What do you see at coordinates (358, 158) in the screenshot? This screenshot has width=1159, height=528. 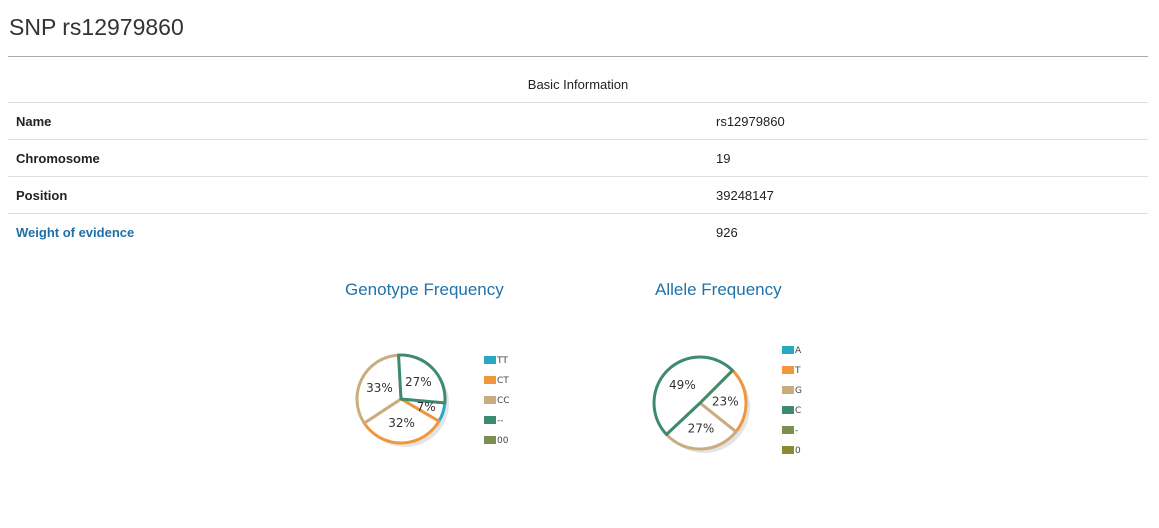 I see `row-key-chromosome: Chromosome` at bounding box center [358, 158].